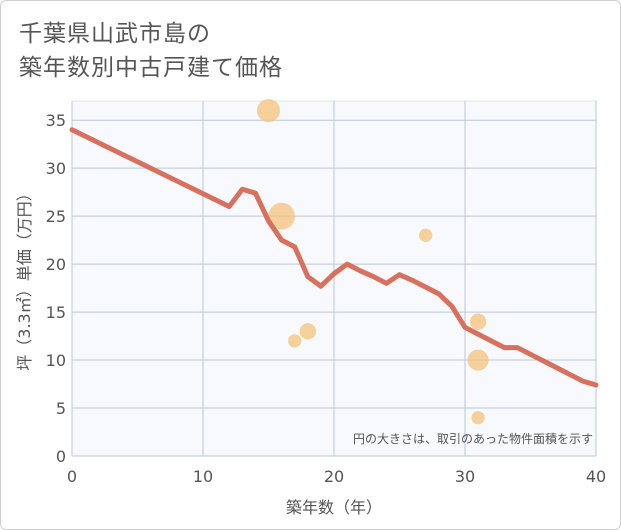 Image resolution: width=621 pixels, height=530 pixels. Describe the element at coordinates (334, 507) in the screenshot. I see `x-axis-label: 築年数（年）` at that location.